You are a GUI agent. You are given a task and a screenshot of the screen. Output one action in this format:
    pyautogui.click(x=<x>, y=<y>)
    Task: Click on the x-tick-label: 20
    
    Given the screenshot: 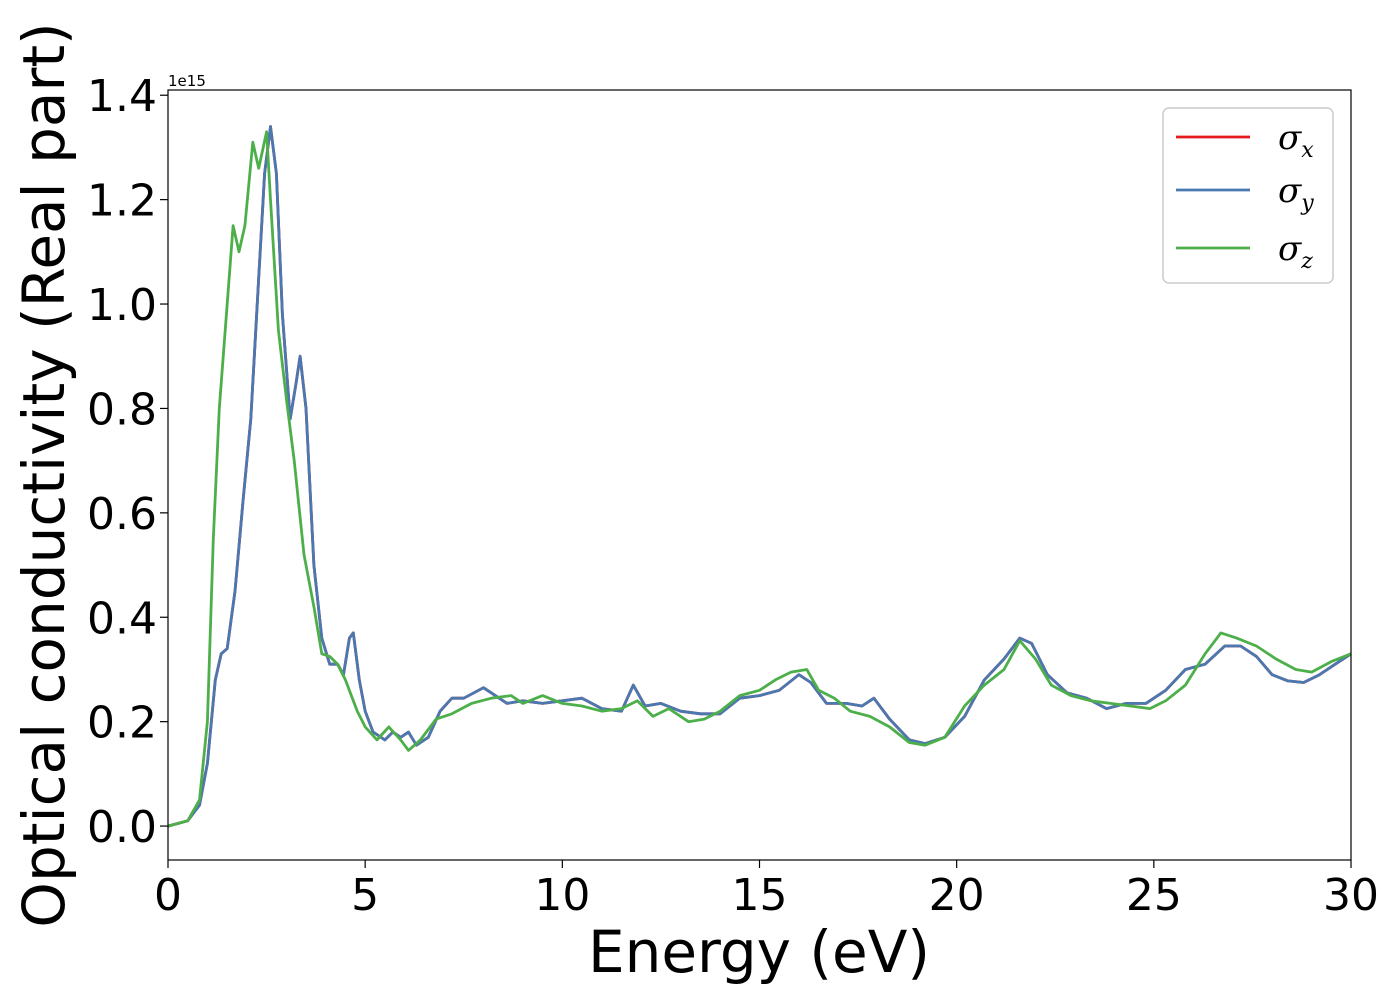 What is the action you would take?
    pyautogui.click(x=957, y=895)
    